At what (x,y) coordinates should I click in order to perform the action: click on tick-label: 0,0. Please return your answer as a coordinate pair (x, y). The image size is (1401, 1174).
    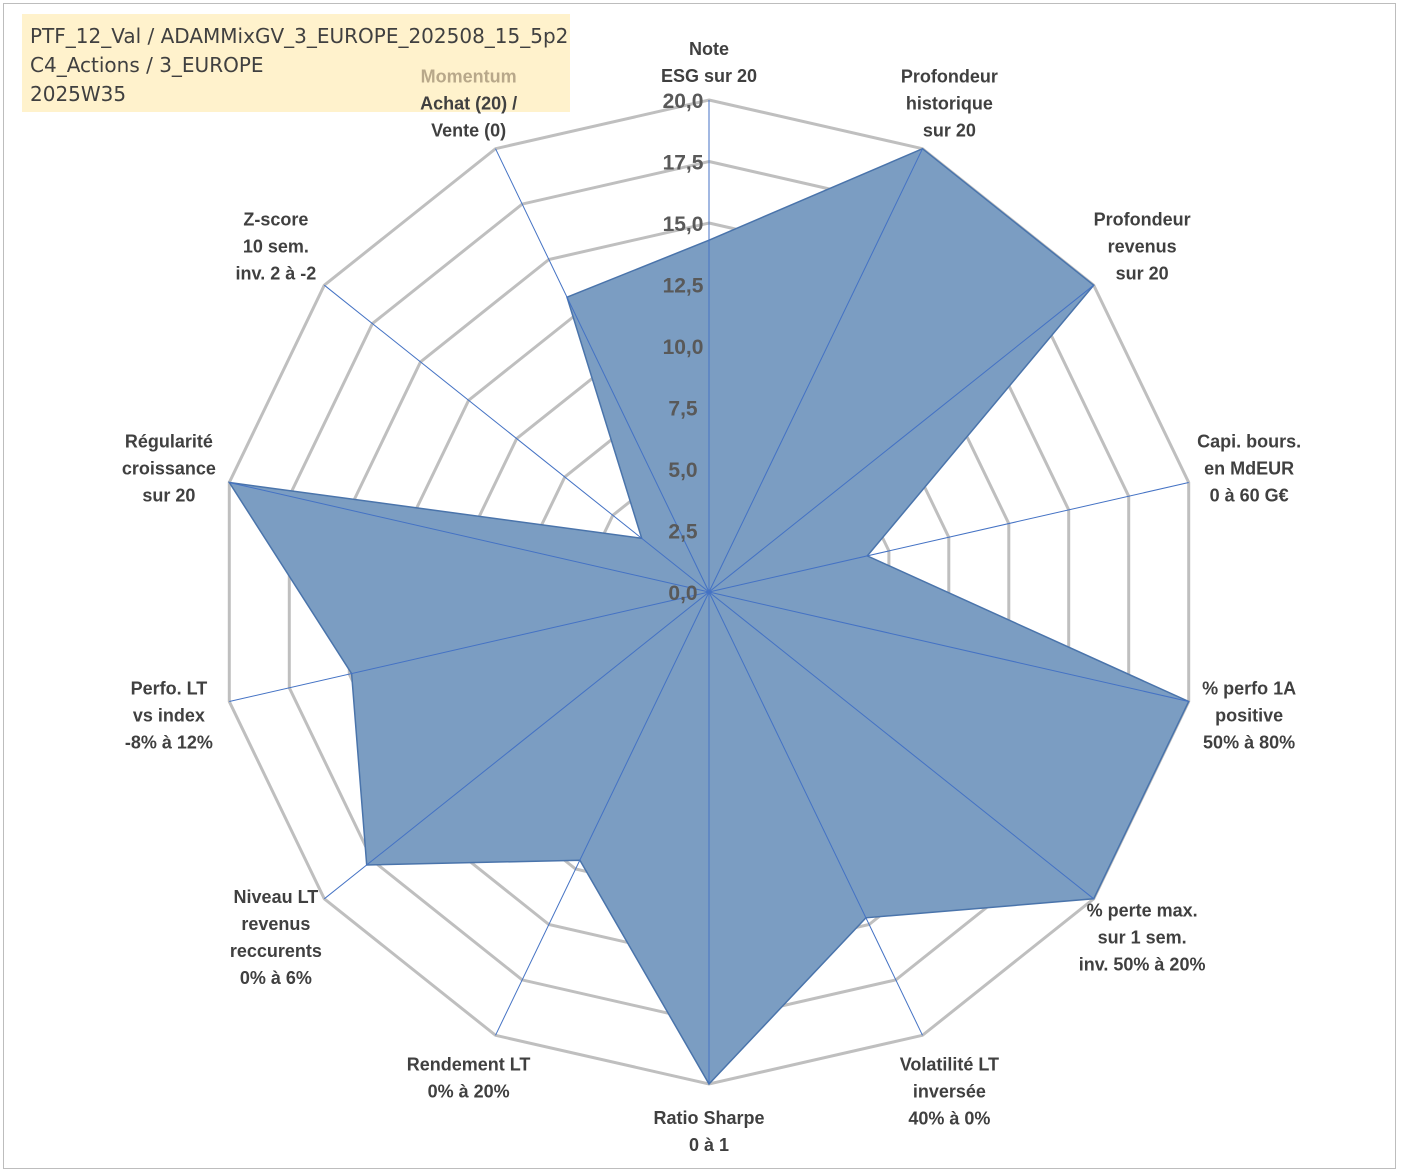
    Looking at the image, I should click on (682, 593).